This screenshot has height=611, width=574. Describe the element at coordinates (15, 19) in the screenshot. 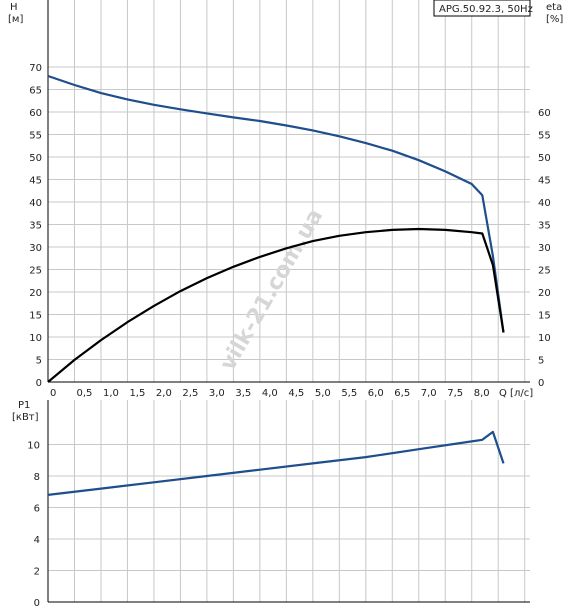

I see `head-axis-label-line2: [м]` at that location.